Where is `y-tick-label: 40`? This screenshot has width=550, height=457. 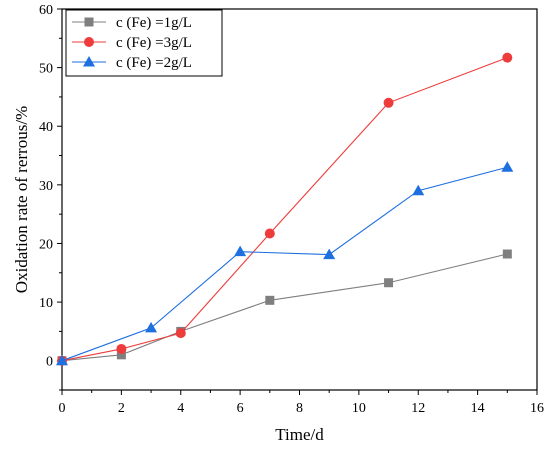 y-tick-label: 40 is located at coordinates (46, 127).